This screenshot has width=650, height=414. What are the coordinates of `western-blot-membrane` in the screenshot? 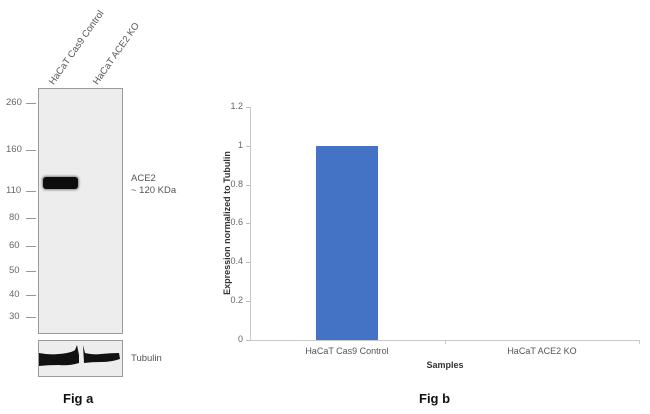 It's located at (80, 211).